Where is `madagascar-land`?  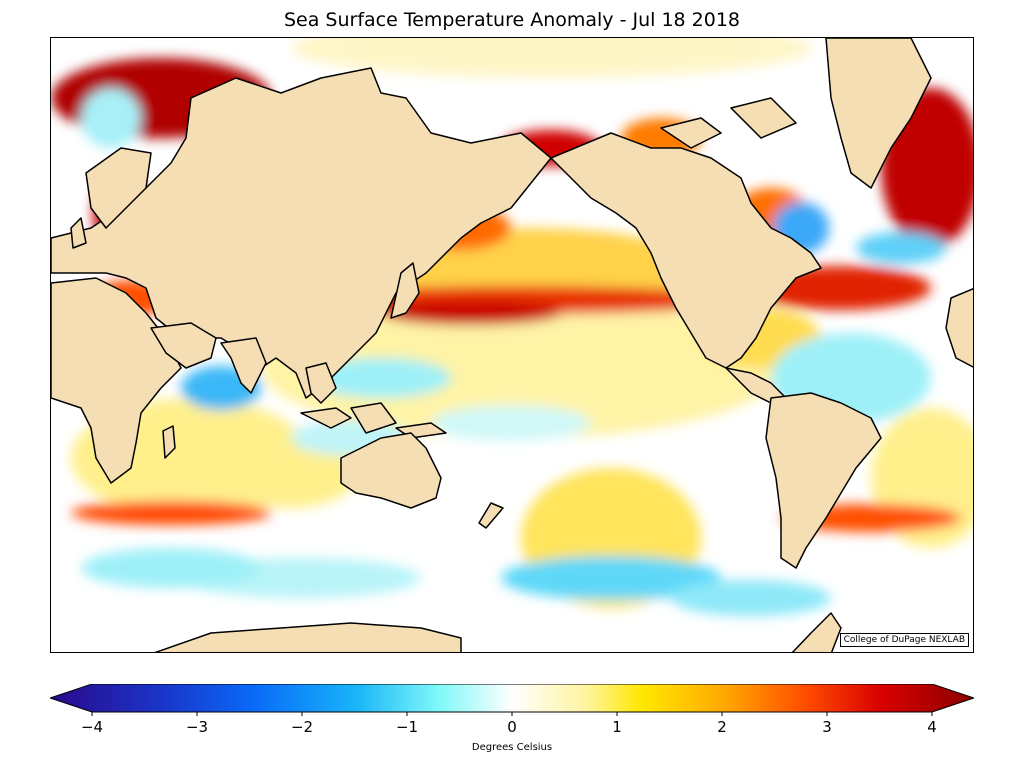
madagascar-land is located at coordinates (169, 442).